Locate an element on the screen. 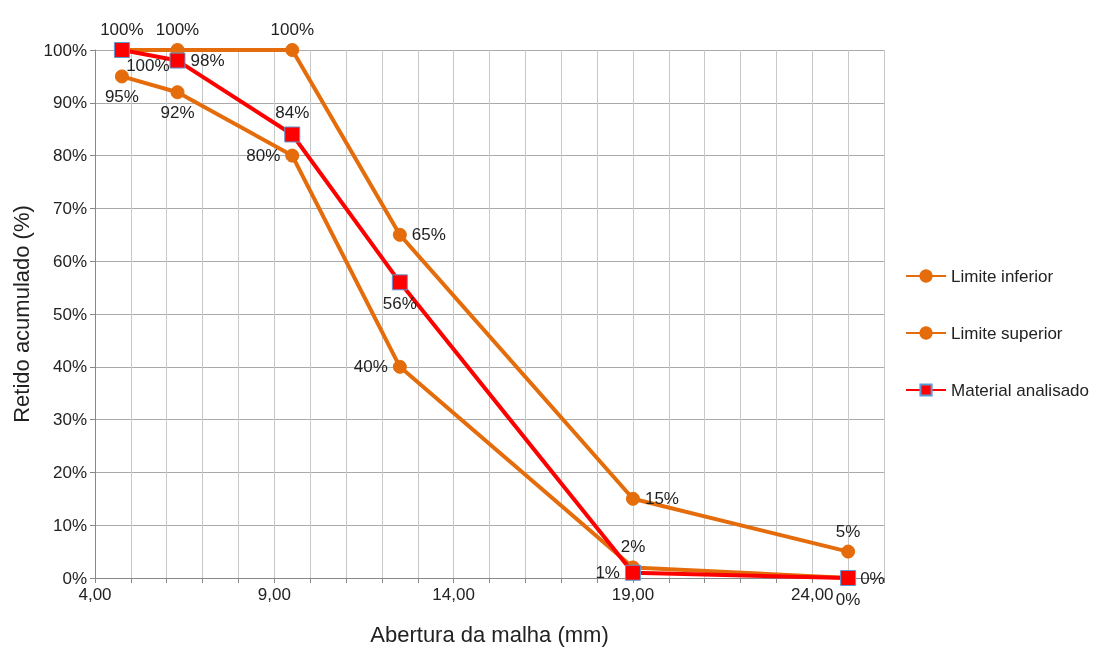 The height and width of the screenshot is (666, 1099). data-label: 98% is located at coordinates (207, 61).